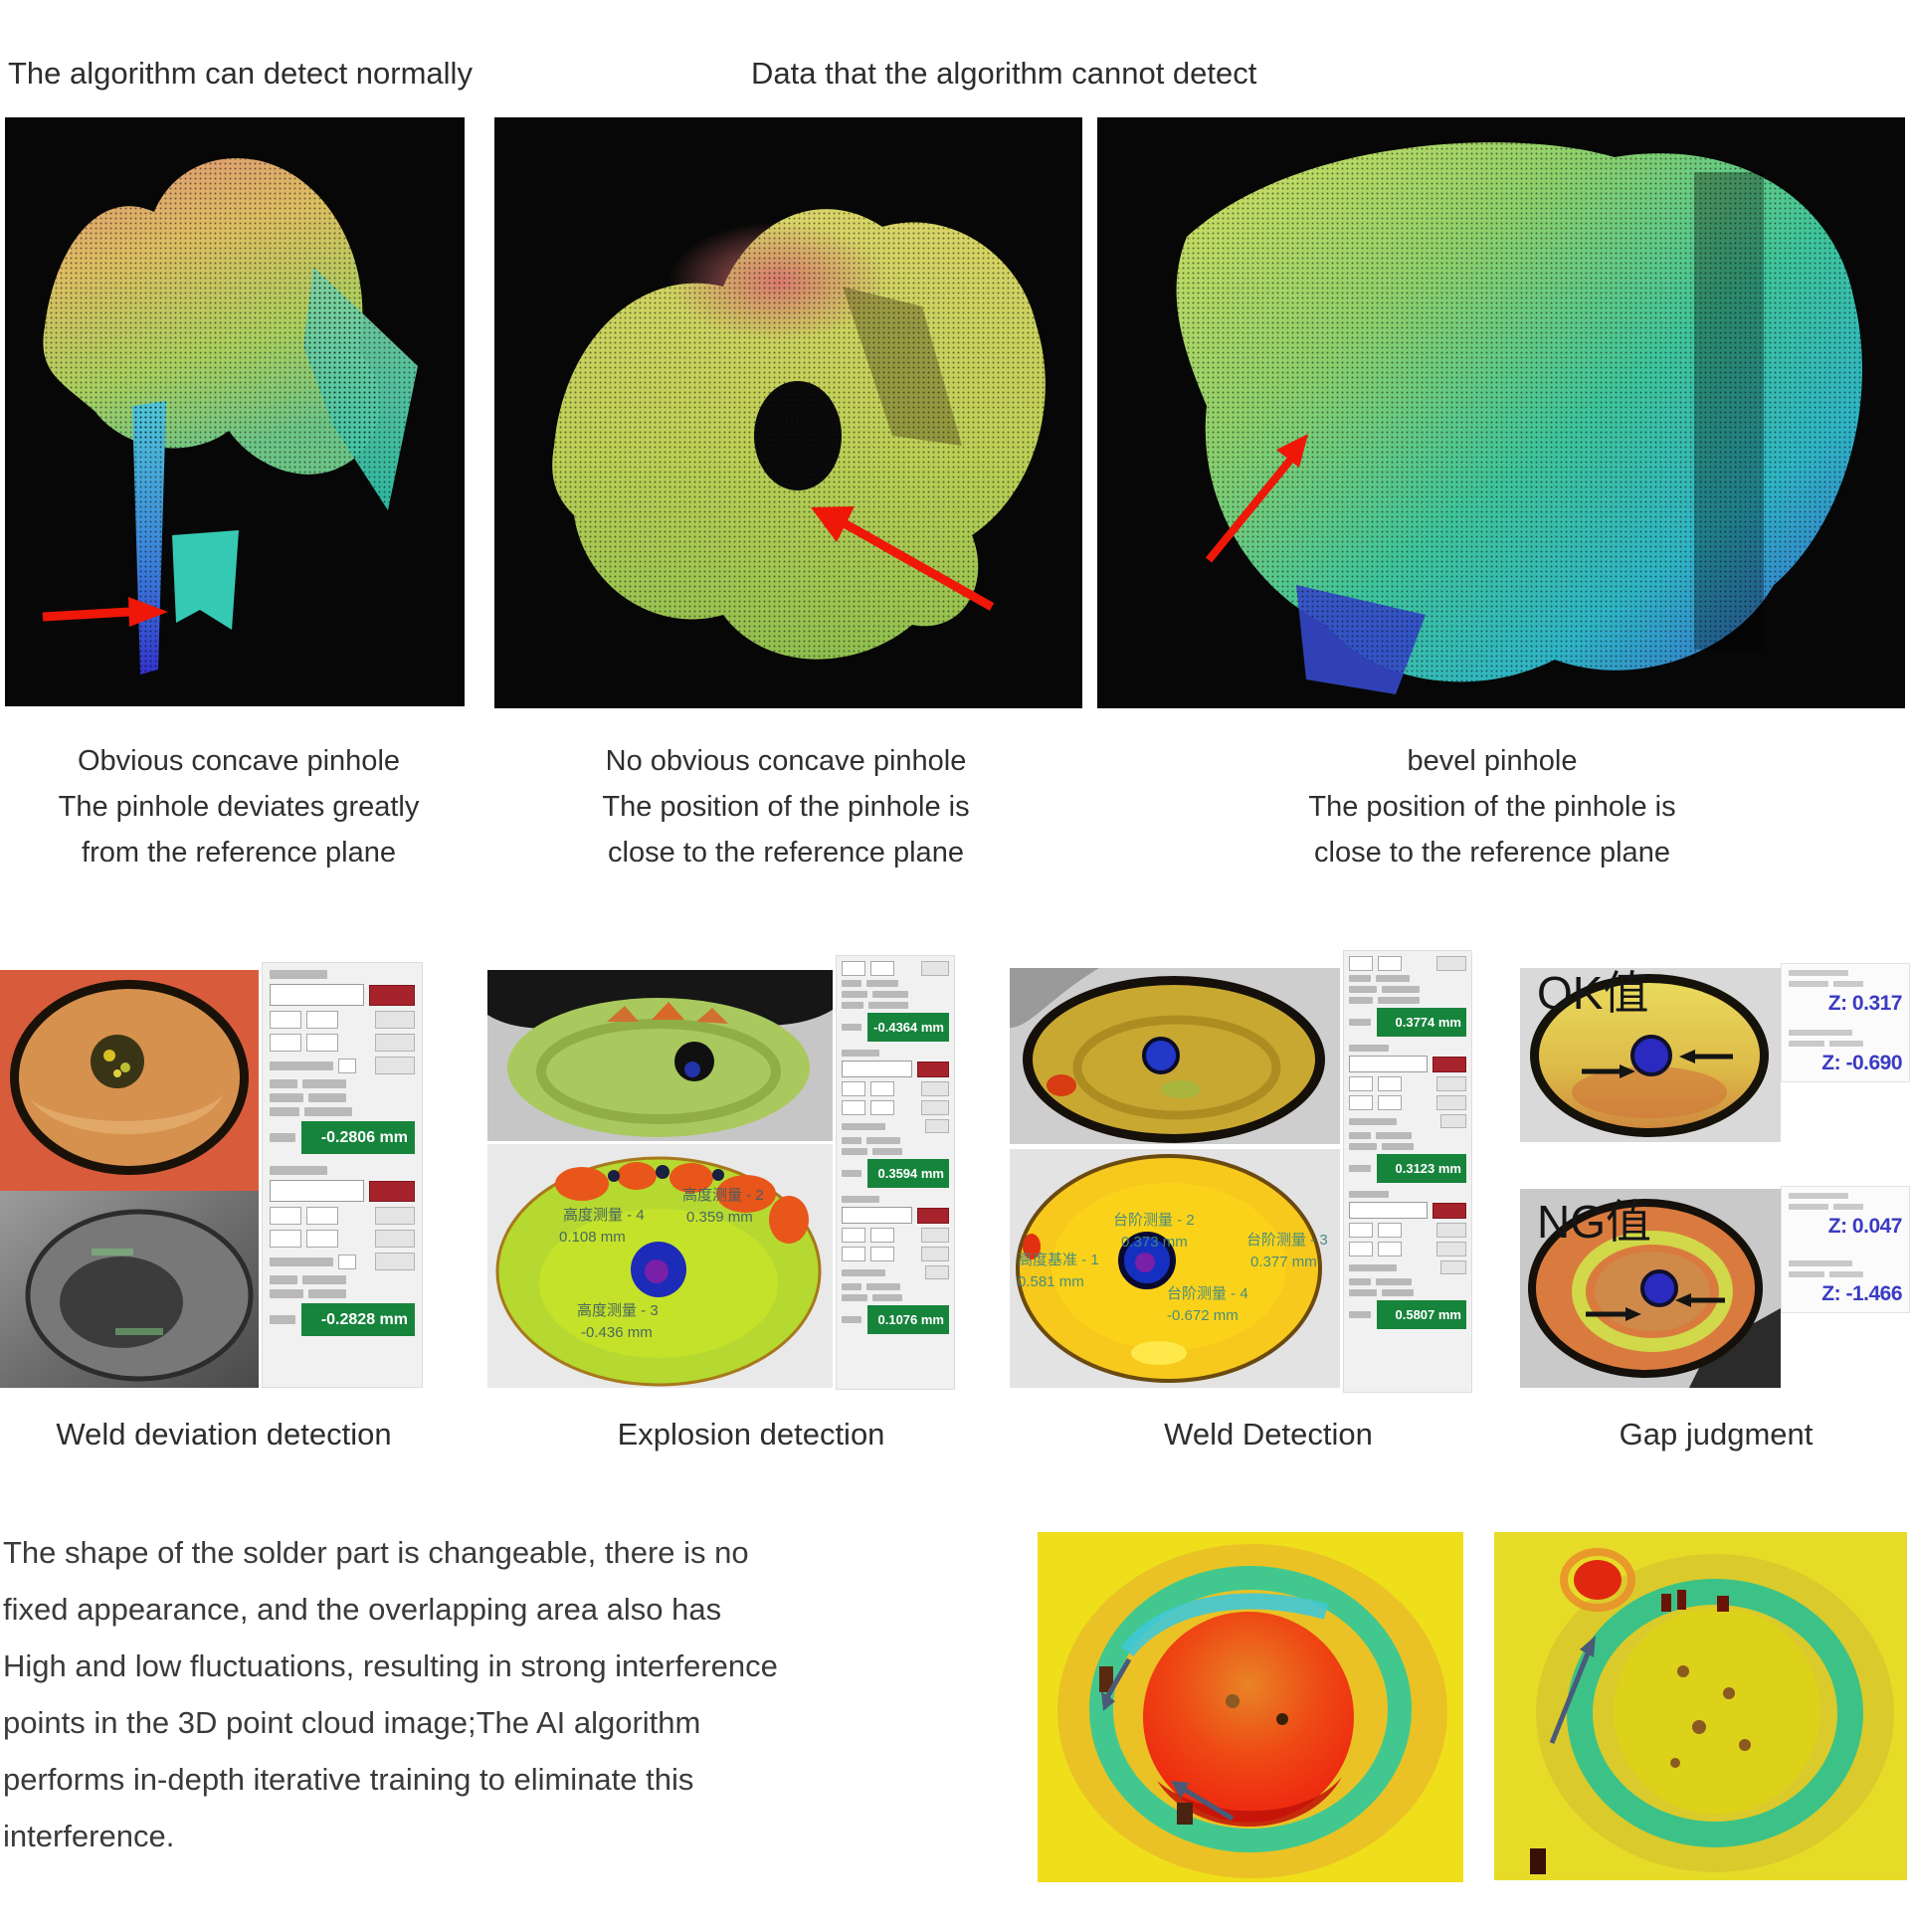 This screenshot has width=1910, height=1932. Describe the element at coordinates (1203, 1315) in the screenshot. I see `annotation-value: -0.672 mm` at that location.